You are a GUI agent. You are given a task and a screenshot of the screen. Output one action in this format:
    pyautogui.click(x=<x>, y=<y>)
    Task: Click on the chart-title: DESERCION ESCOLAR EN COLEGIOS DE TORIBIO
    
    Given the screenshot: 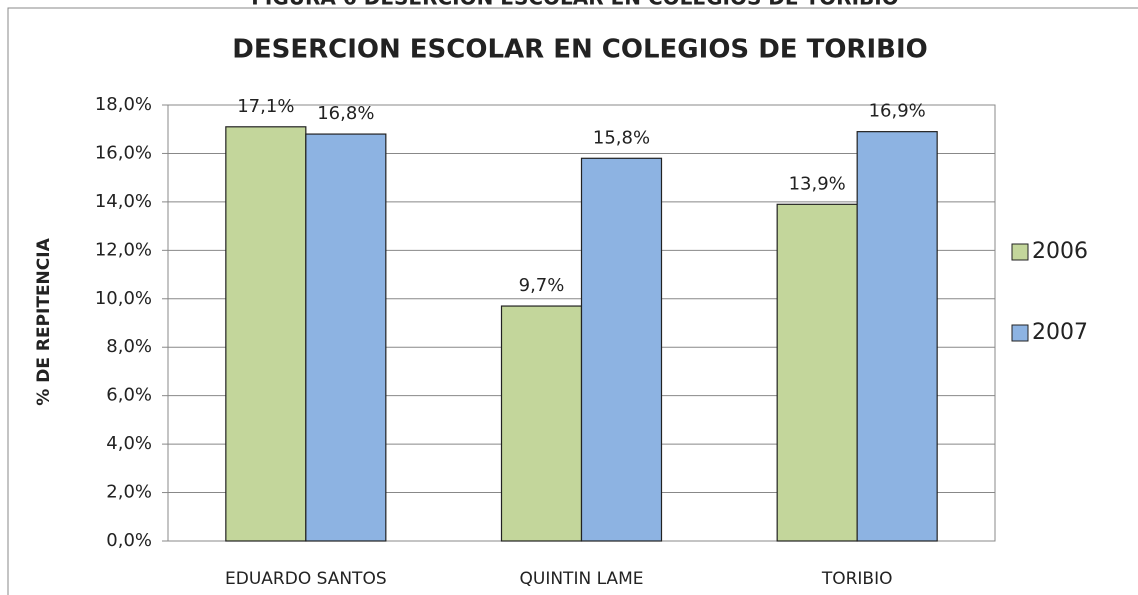 What is the action you would take?
    pyautogui.click(x=579, y=50)
    